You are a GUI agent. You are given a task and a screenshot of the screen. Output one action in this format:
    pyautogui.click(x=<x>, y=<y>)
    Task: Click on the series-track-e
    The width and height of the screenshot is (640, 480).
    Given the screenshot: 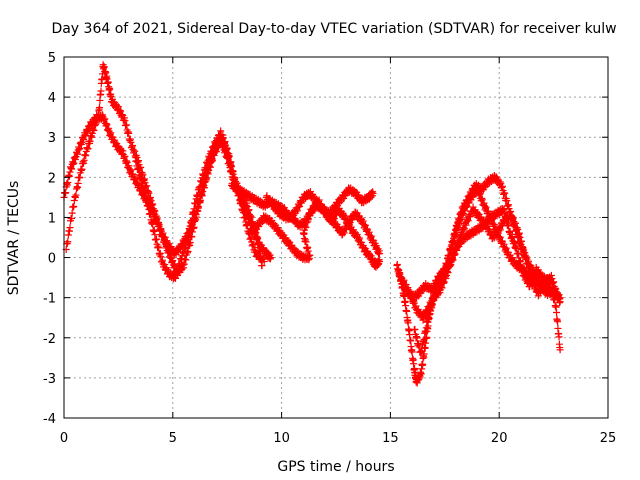 What is the action you would take?
    pyautogui.click(x=315, y=231)
    